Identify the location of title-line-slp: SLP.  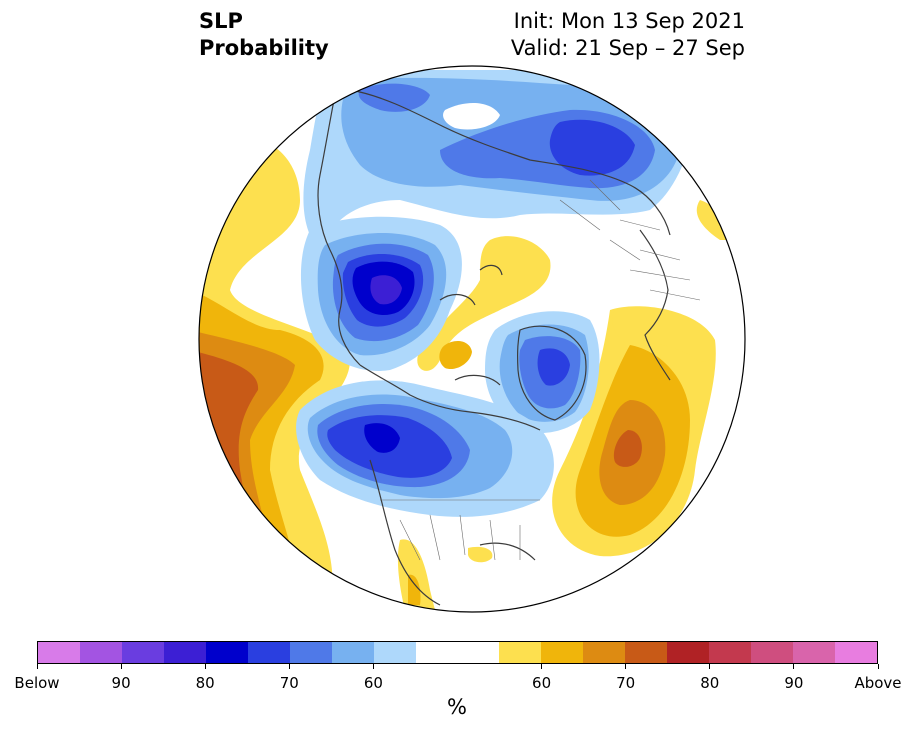
(221, 21).